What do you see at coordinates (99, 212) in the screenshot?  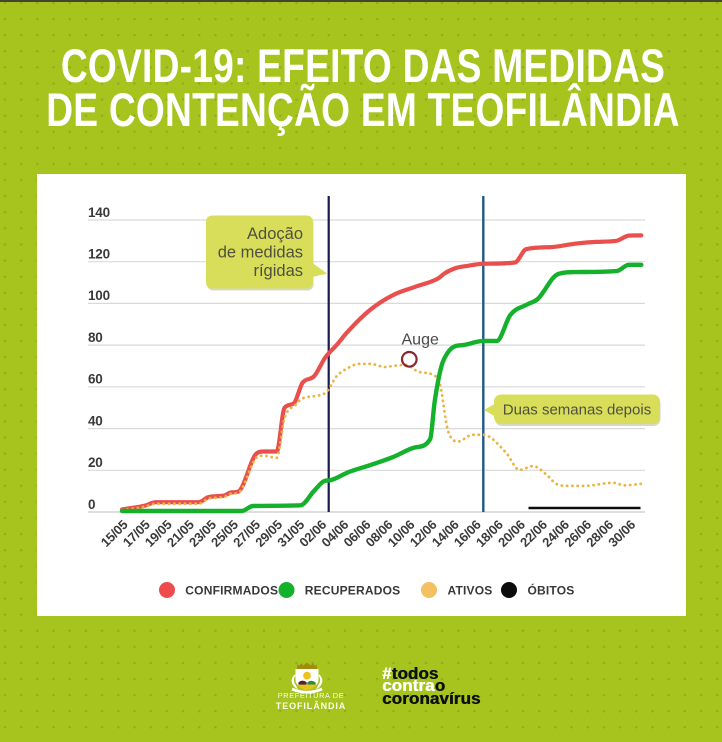 I see `svg-text: 140` at bounding box center [99, 212].